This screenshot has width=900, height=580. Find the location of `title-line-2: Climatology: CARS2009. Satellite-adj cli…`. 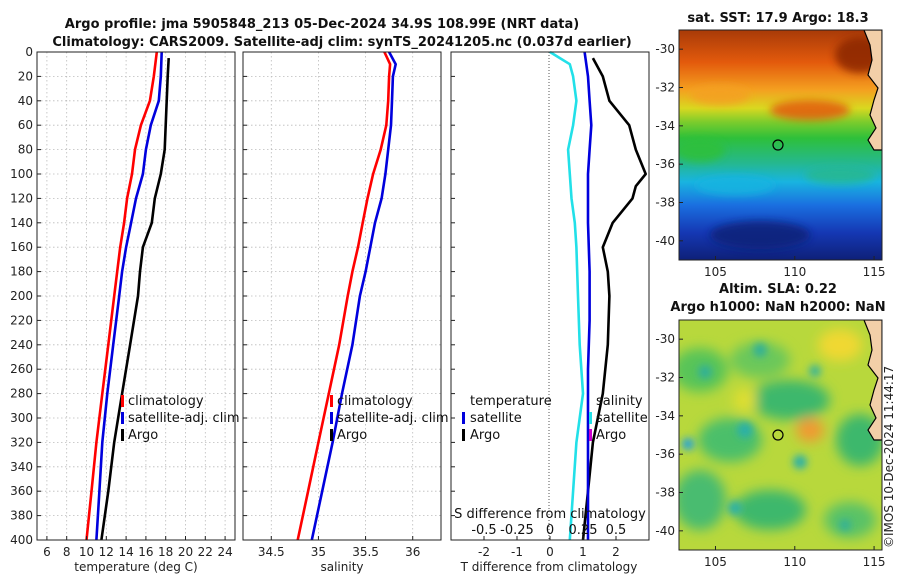

title-line-2: Climatology: CARS2009. Satellite-adj cli… is located at coordinates (341, 42).